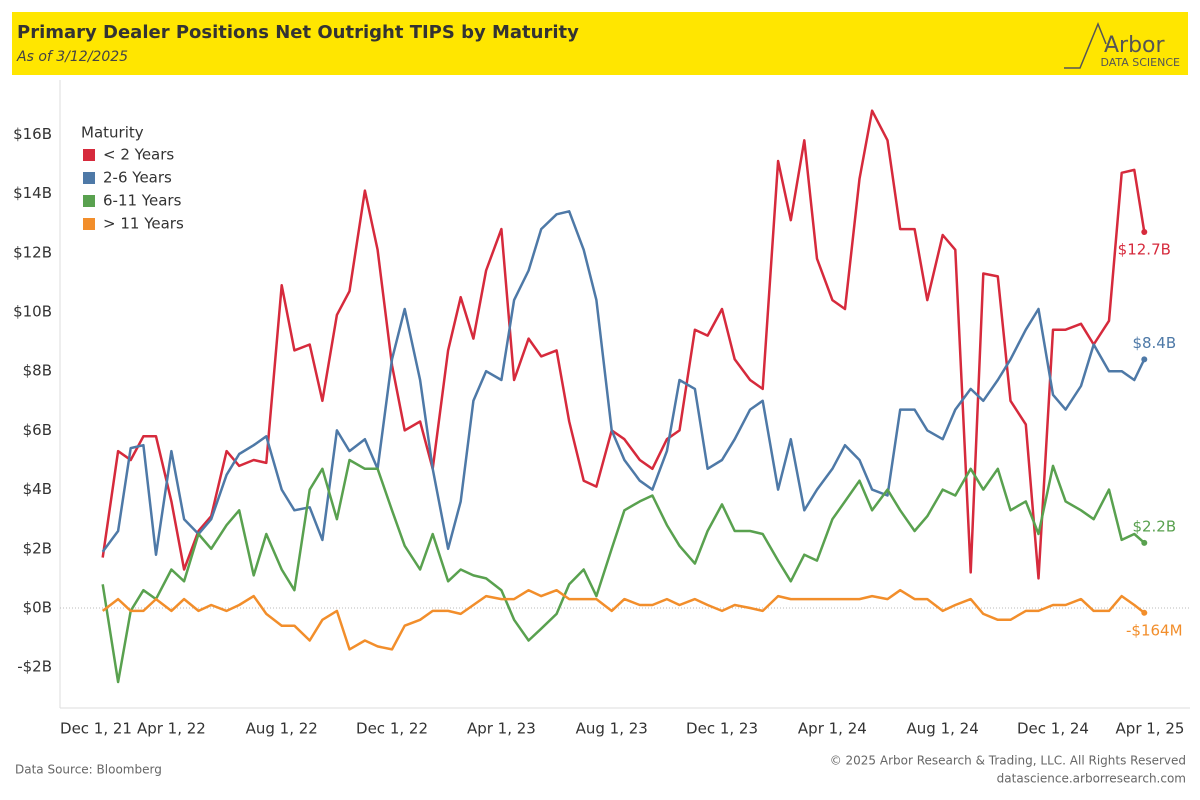 This screenshot has height=800, width=1200. Describe the element at coordinates (832, 729) in the screenshot. I see `x-tick-label: Apr 1, 24` at that location.